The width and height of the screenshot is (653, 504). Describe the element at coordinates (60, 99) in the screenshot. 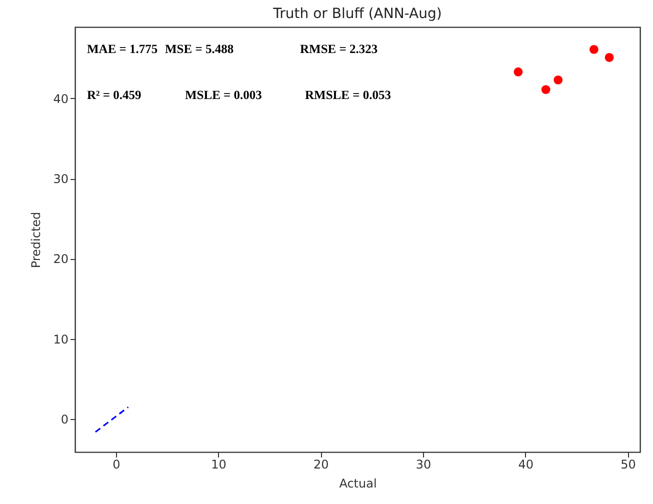

I see `y-tick-label: 40` at that location.